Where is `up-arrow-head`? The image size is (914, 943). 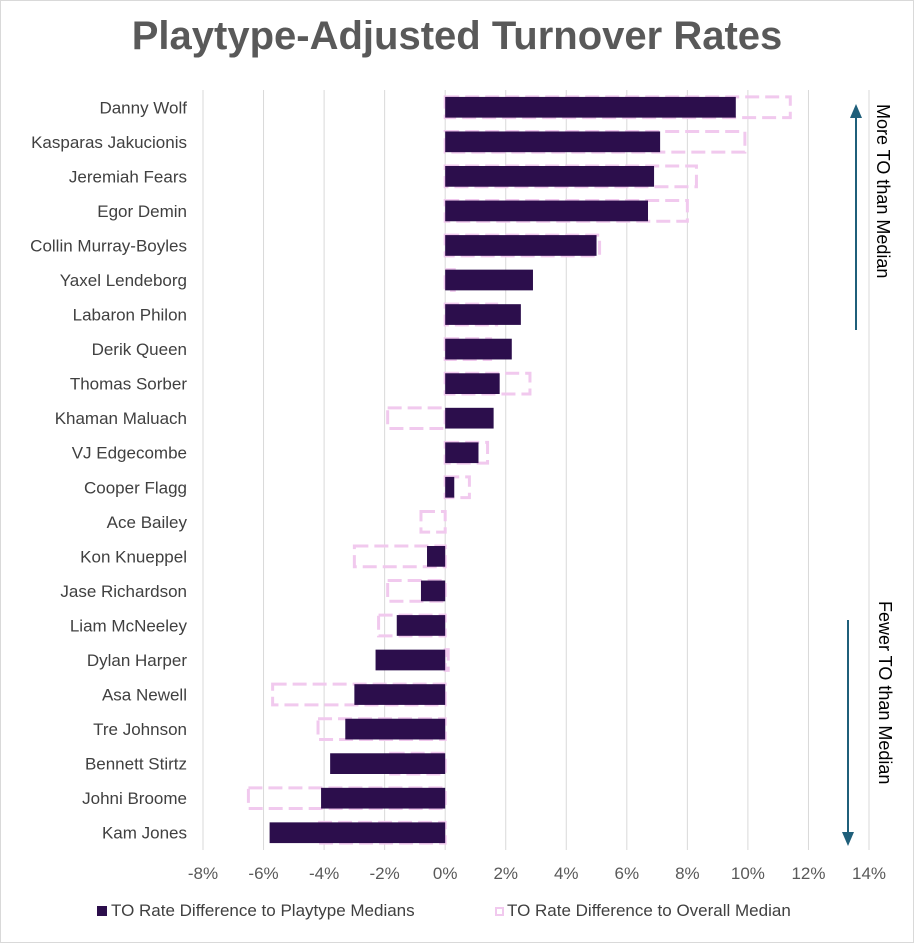
up-arrow-head is located at coordinates (856, 111).